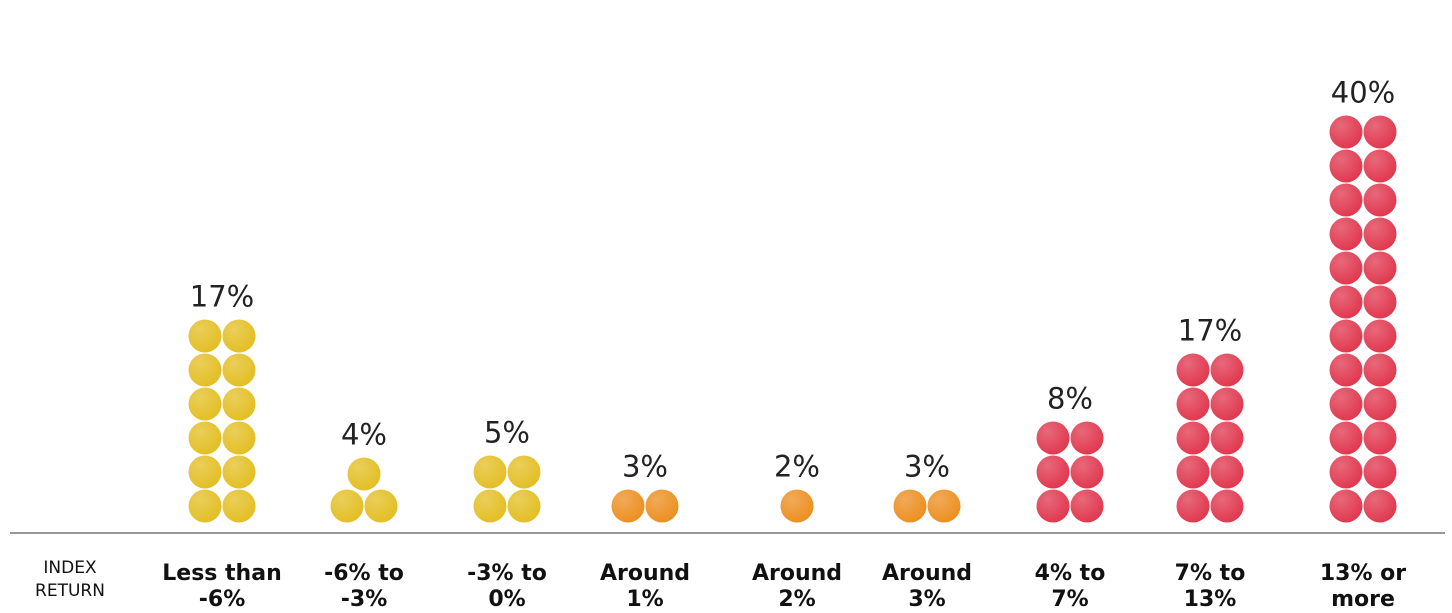 This screenshot has height=613, width=1452. I want to click on value-label-9: 40%, so click(1363, 93).